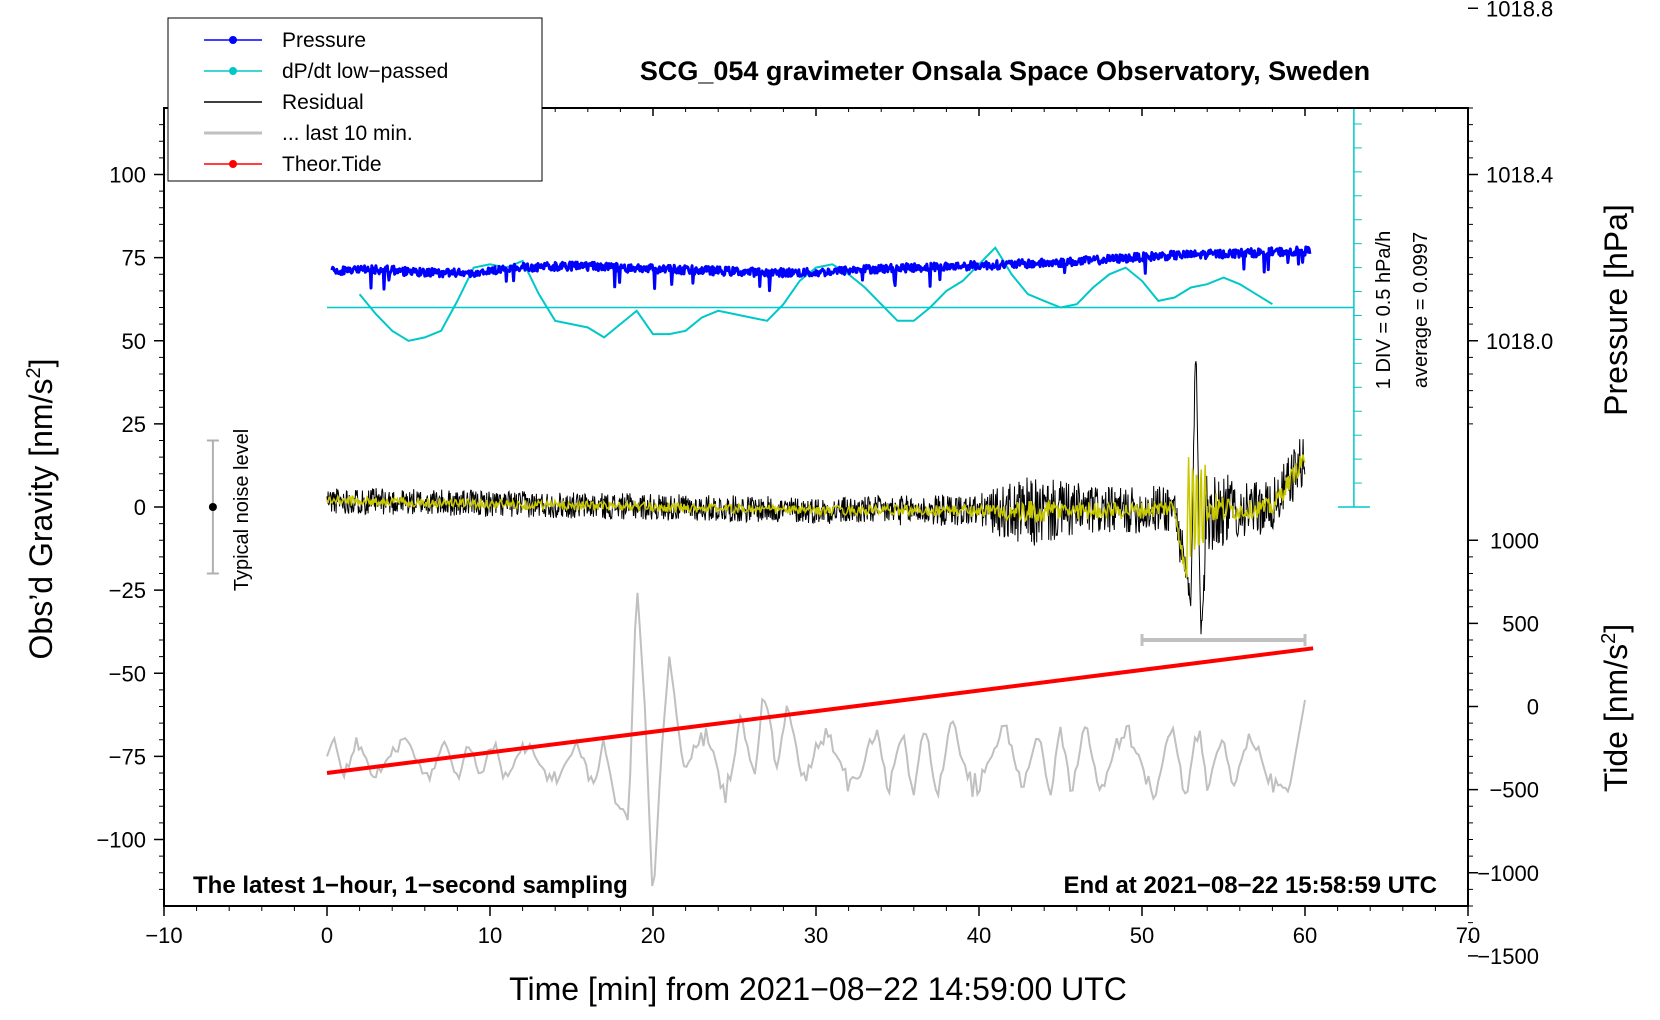 Image resolution: width=1660 pixels, height=1020 pixels. Describe the element at coordinates (816, 516) in the screenshot. I see `residual-smoothed-trace` at that location.